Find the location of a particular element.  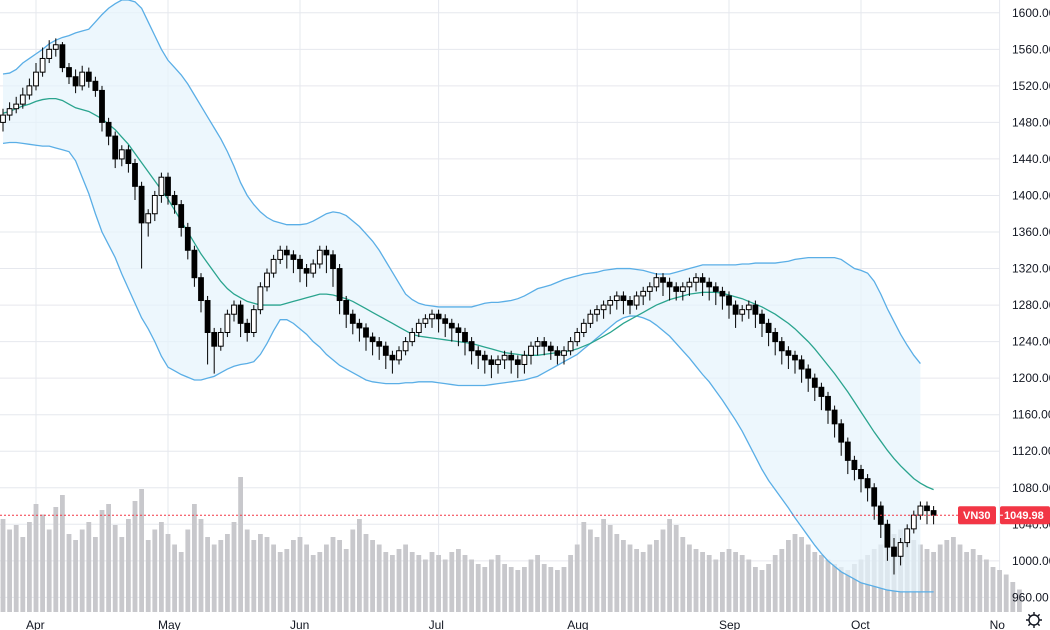

settings-gear-icon is located at coordinates (1034, 620).